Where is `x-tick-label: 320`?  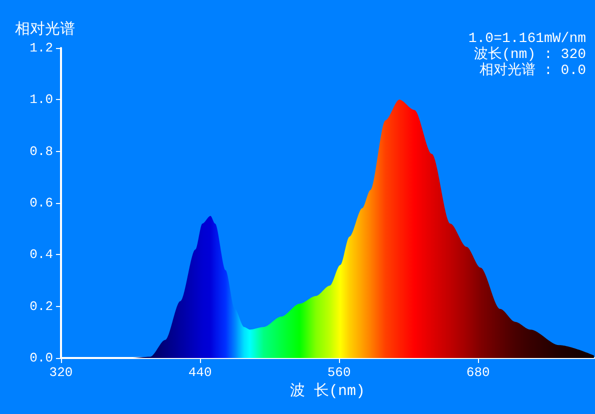 x-tick-label: 320 is located at coordinates (61, 372).